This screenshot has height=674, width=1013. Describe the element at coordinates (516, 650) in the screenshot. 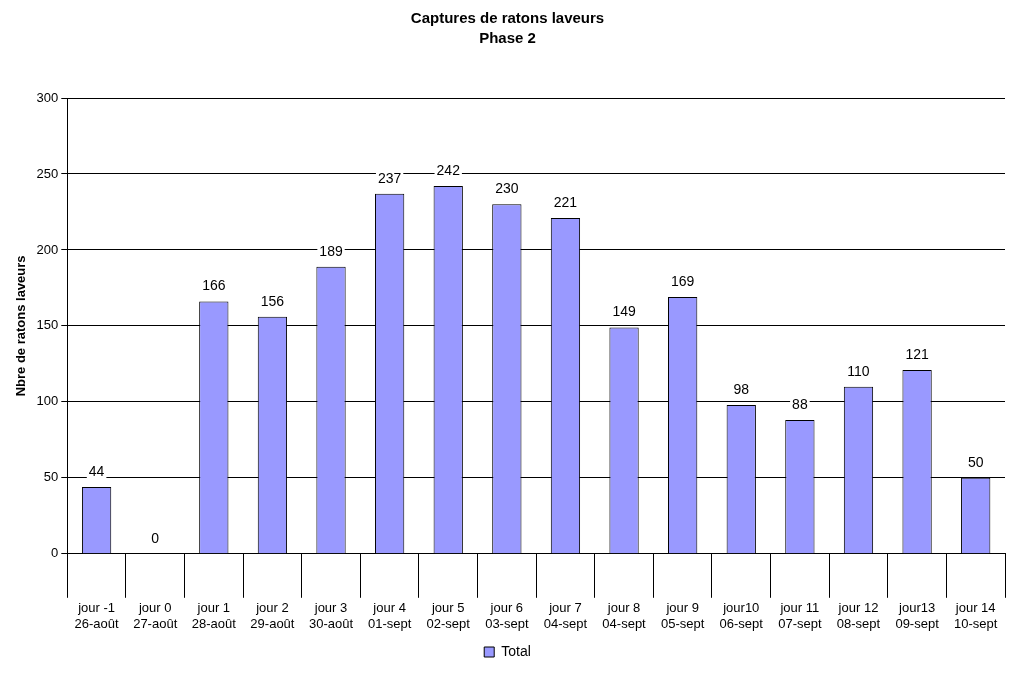

I see `legend-label: Total` at that location.